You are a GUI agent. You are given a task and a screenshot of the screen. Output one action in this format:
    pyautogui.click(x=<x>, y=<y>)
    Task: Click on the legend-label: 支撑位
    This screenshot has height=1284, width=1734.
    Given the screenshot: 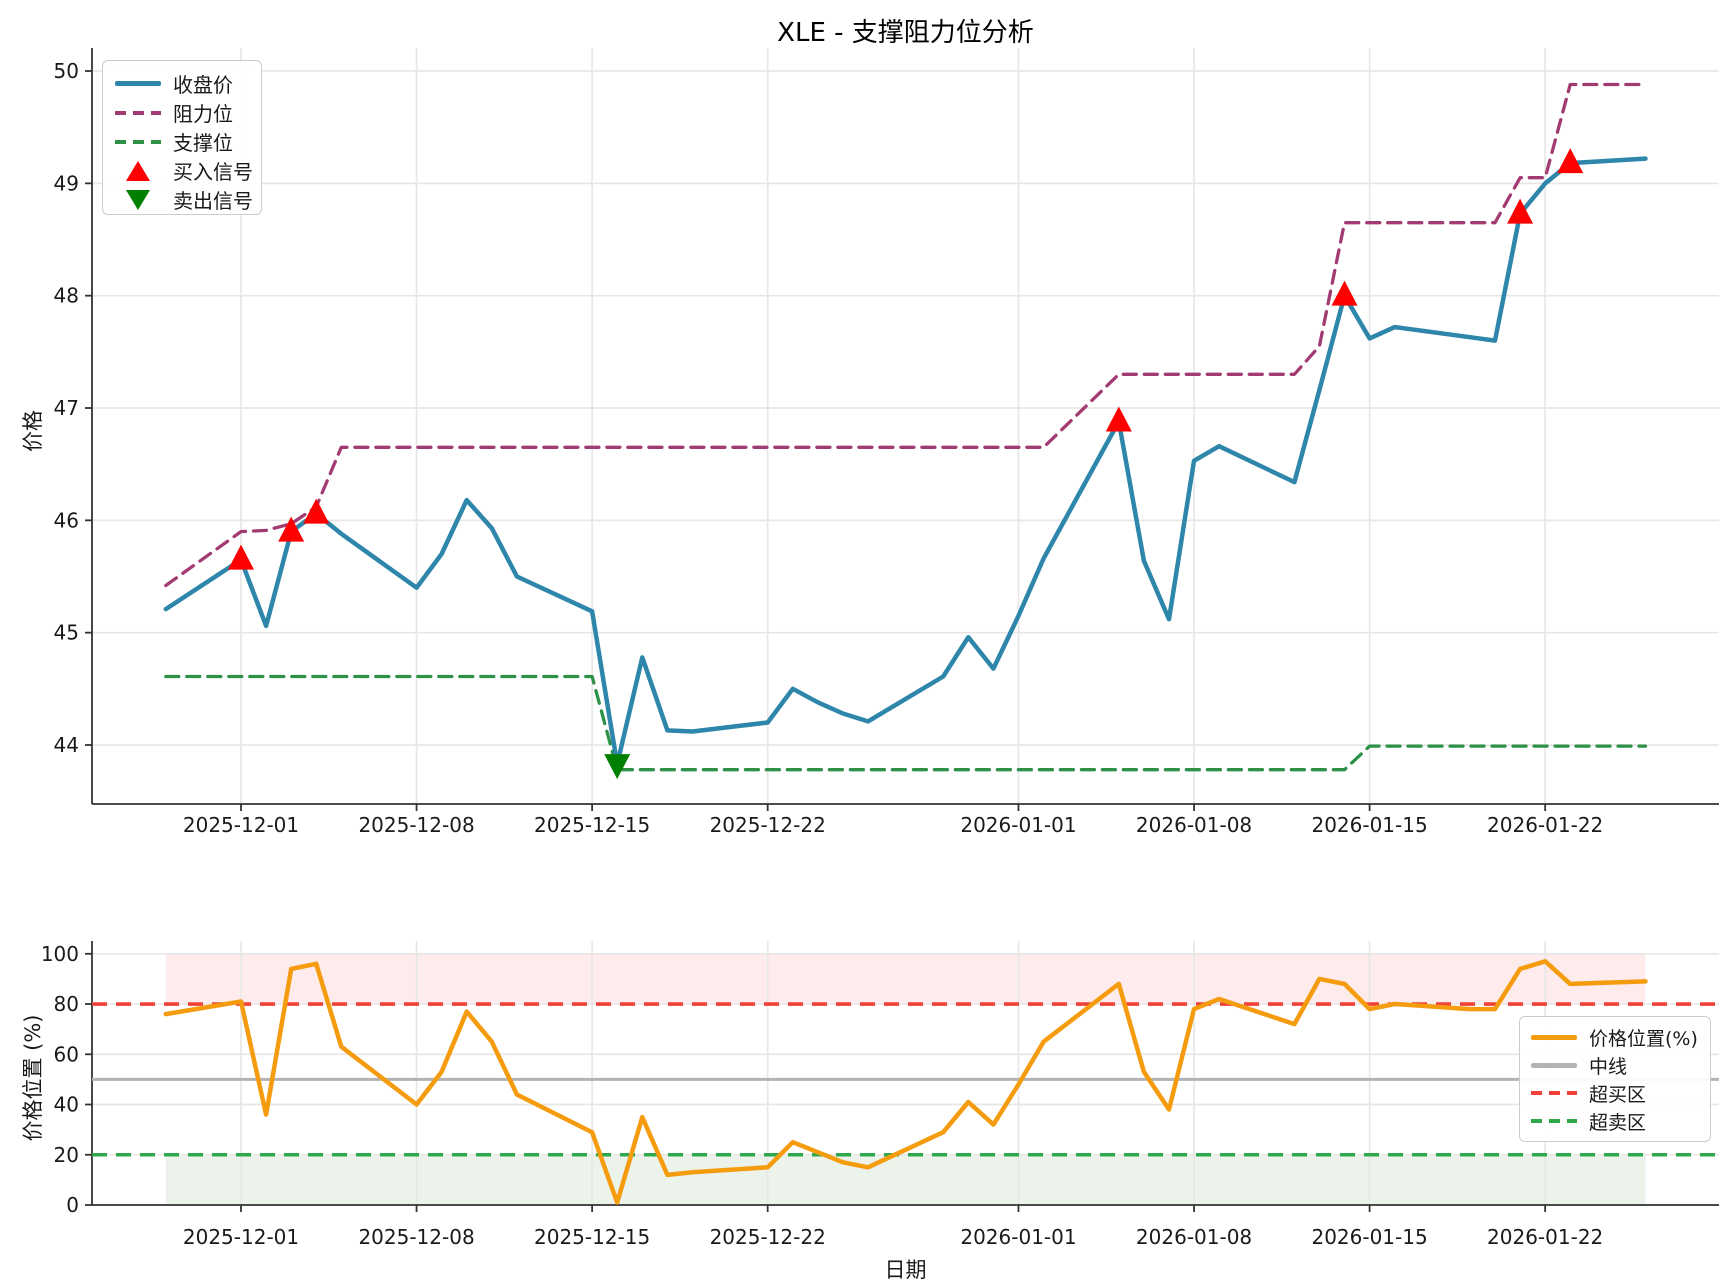 What is the action you would take?
    pyautogui.click(x=203, y=143)
    